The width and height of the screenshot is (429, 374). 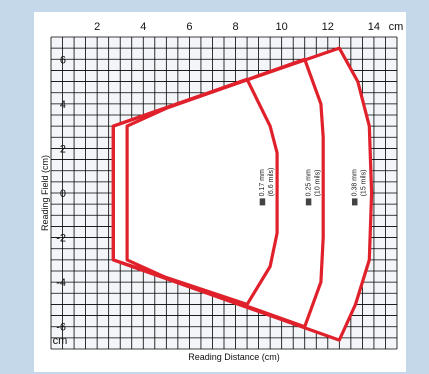 I want to click on x-tick-label: 10, so click(x=282, y=27).